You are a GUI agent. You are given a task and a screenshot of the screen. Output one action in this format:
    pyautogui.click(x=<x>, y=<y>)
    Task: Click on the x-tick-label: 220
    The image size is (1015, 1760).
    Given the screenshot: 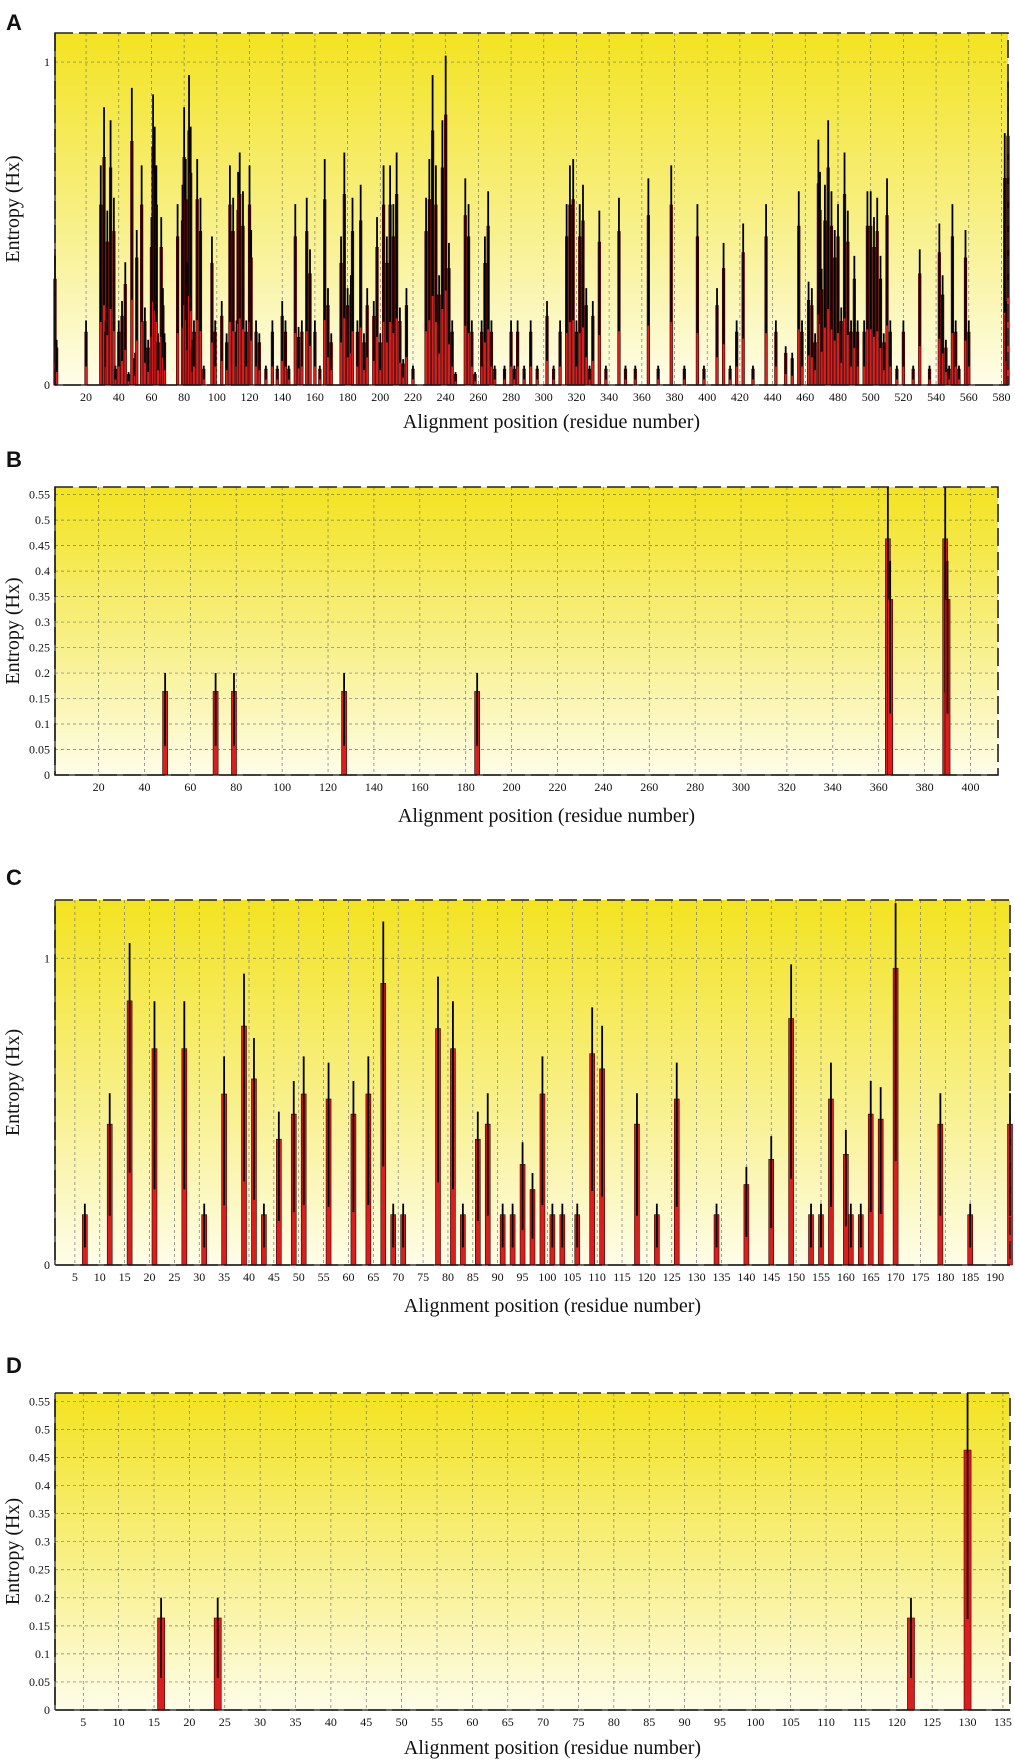 What is the action you would take?
    pyautogui.click(x=557, y=787)
    